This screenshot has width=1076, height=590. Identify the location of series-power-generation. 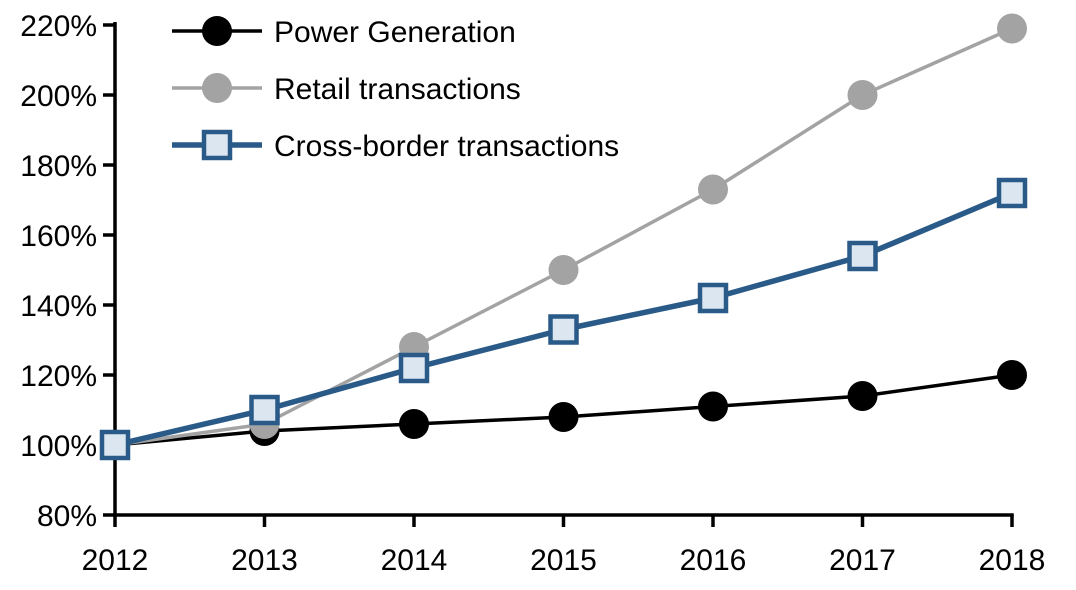
(563, 410).